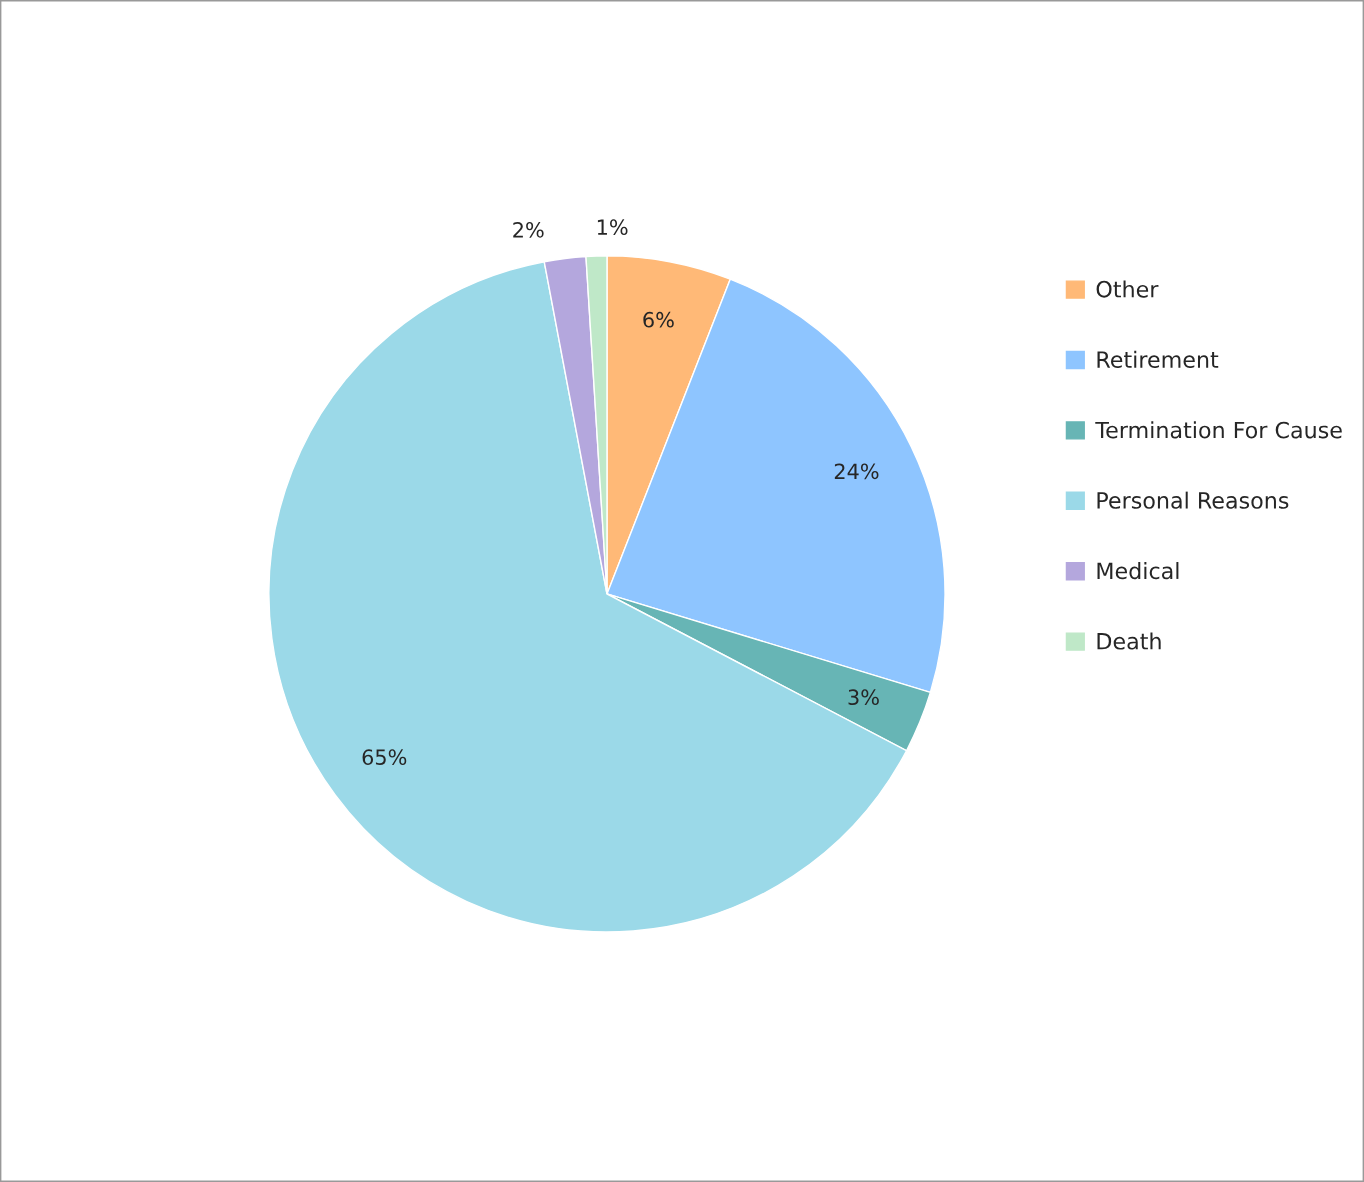 Image resolution: width=1364 pixels, height=1182 pixels. What do you see at coordinates (856, 471) in the screenshot?
I see `data-label: 24%` at bounding box center [856, 471].